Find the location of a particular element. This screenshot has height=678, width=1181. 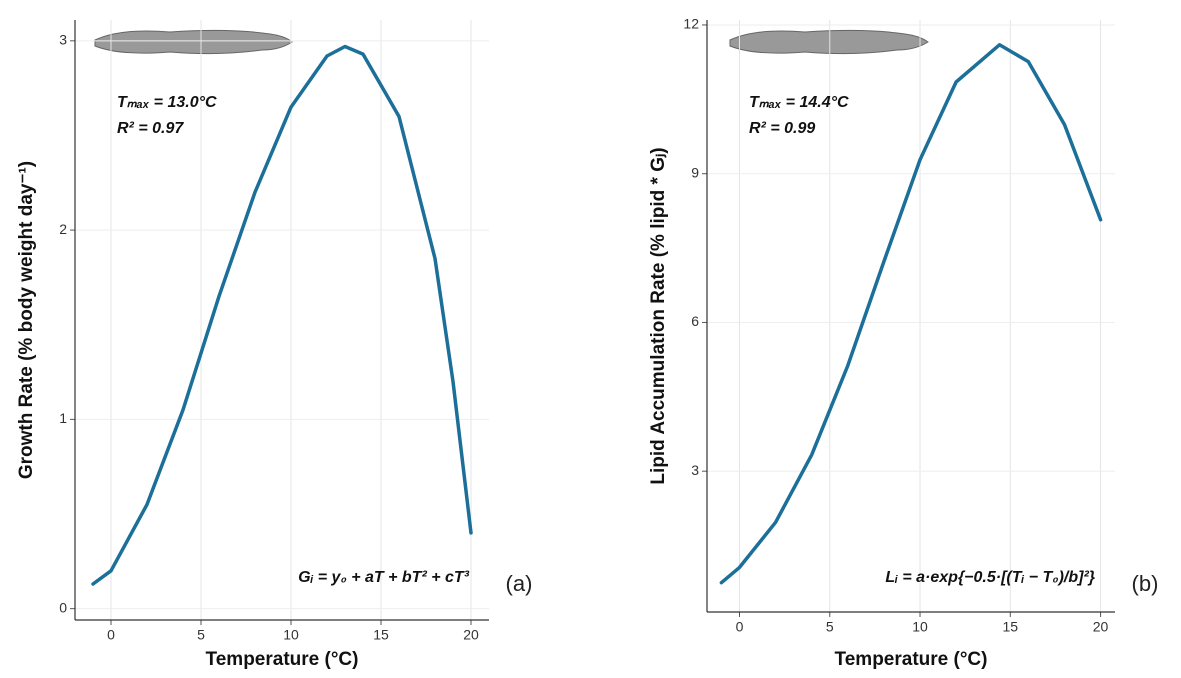

panel-label: (b) is located at coordinates (1145, 583).